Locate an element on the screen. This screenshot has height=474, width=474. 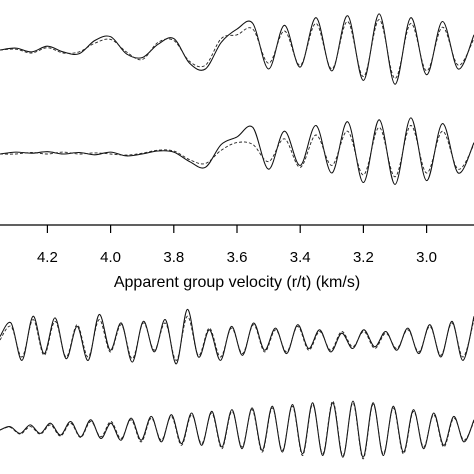
x-tick-label: 4.2 is located at coordinates (47, 257).